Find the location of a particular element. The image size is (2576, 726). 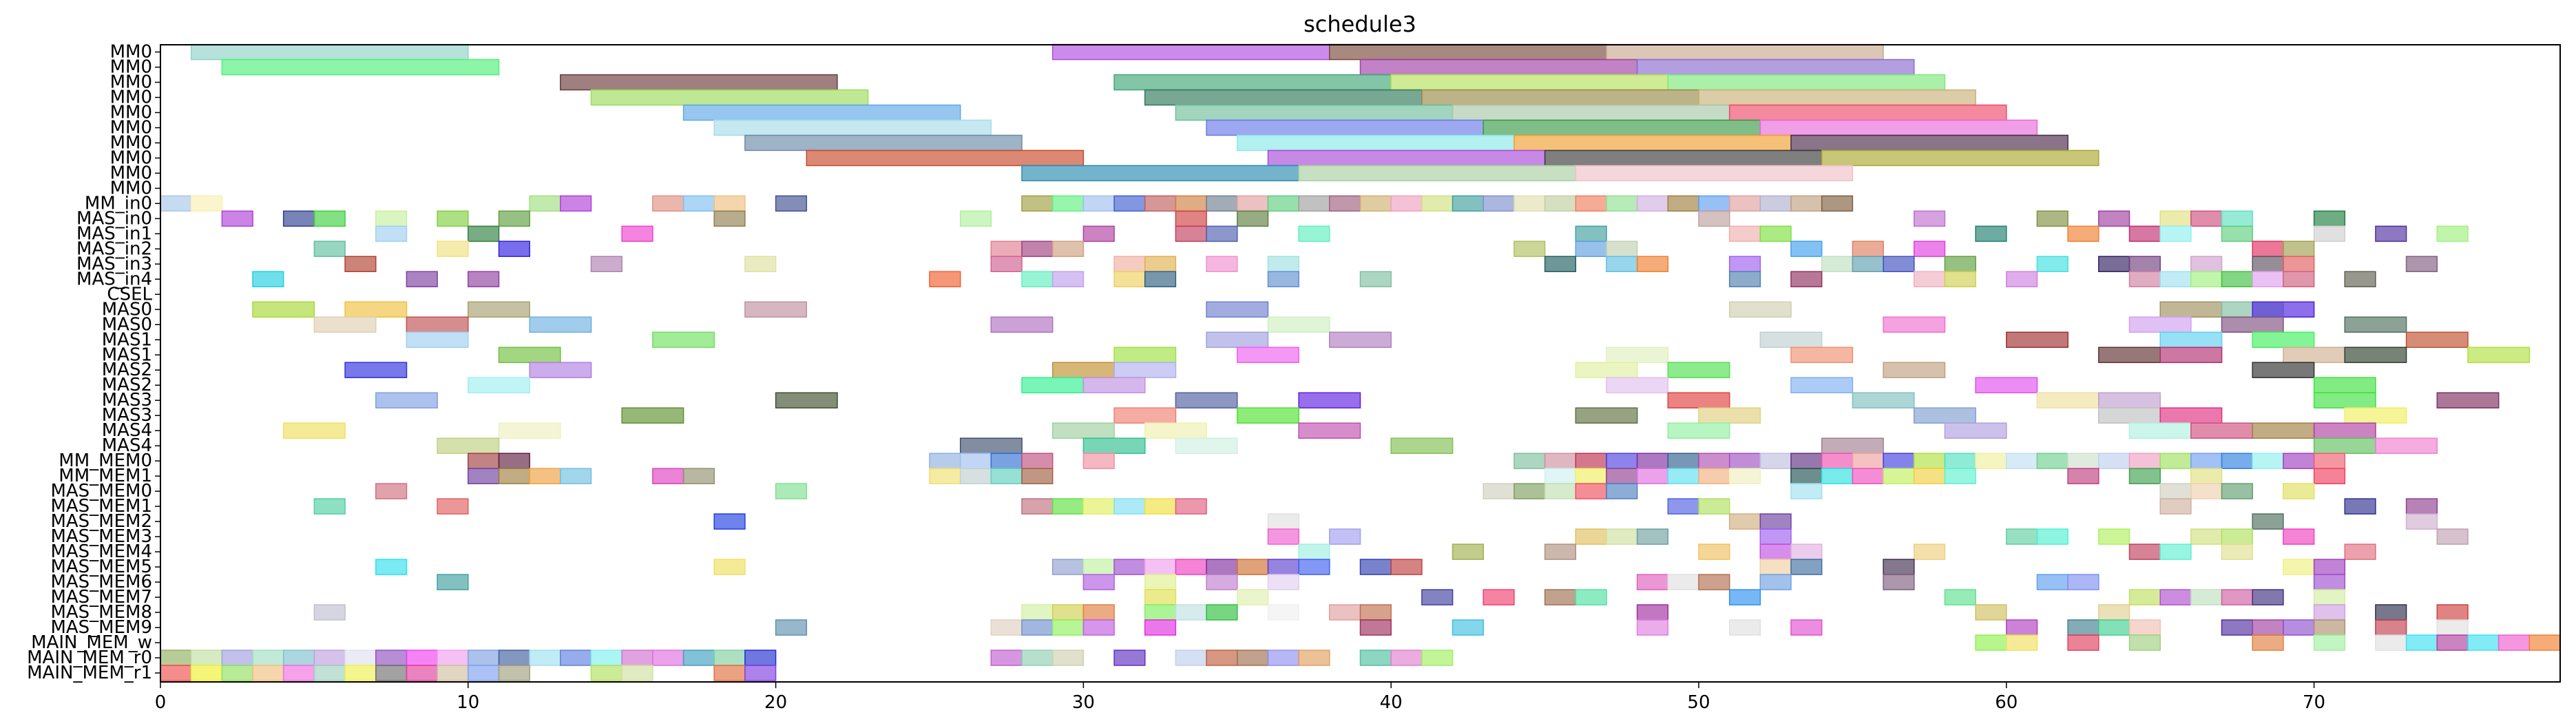

y-tick-label: MM_MEM0 is located at coordinates (106, 460).